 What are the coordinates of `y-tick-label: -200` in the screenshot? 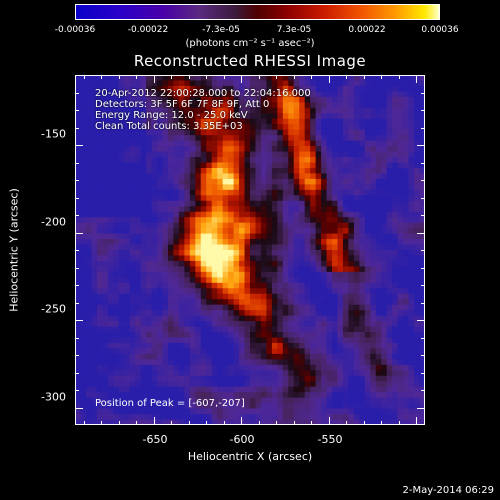 It's located at (53, 222).